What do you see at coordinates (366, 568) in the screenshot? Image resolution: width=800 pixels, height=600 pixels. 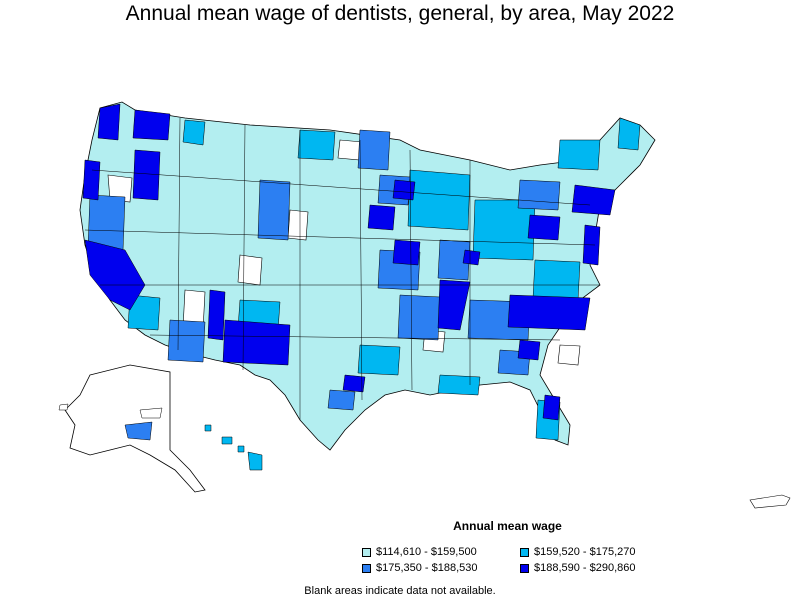 I see `legend-swatch-mid-dark` at bounding box center [366, 568].